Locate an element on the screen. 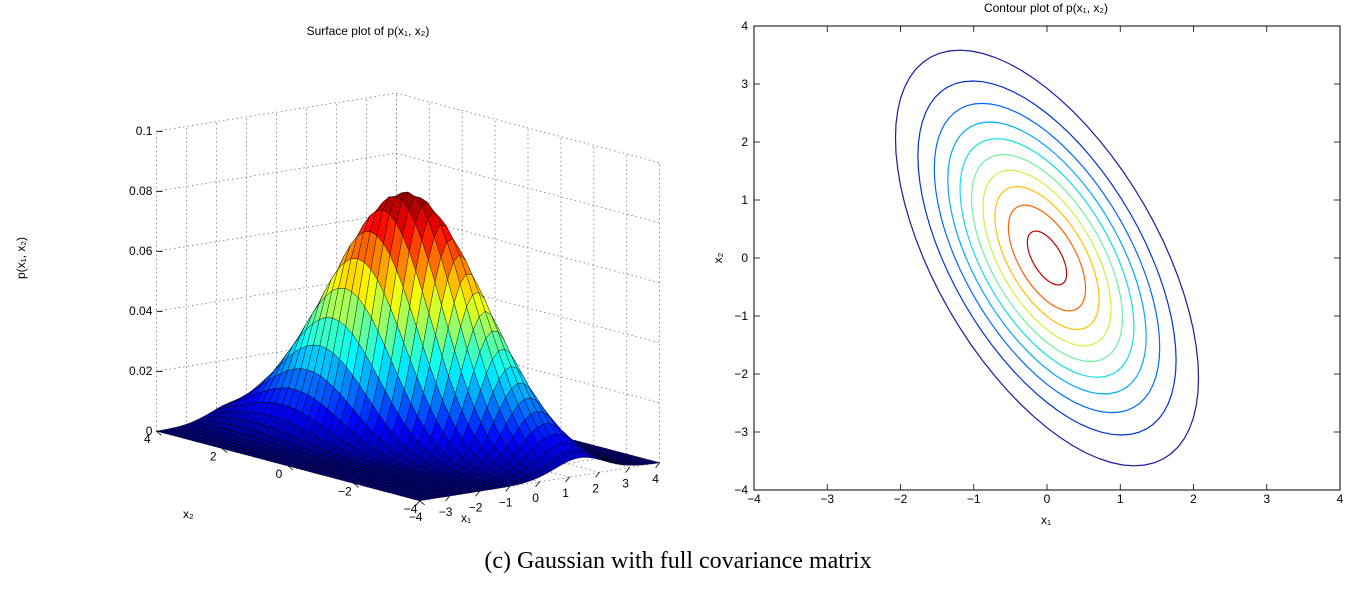 The width and height of the screenshot is (1356, 590). surface-patch is located at coordinates (419, 499).